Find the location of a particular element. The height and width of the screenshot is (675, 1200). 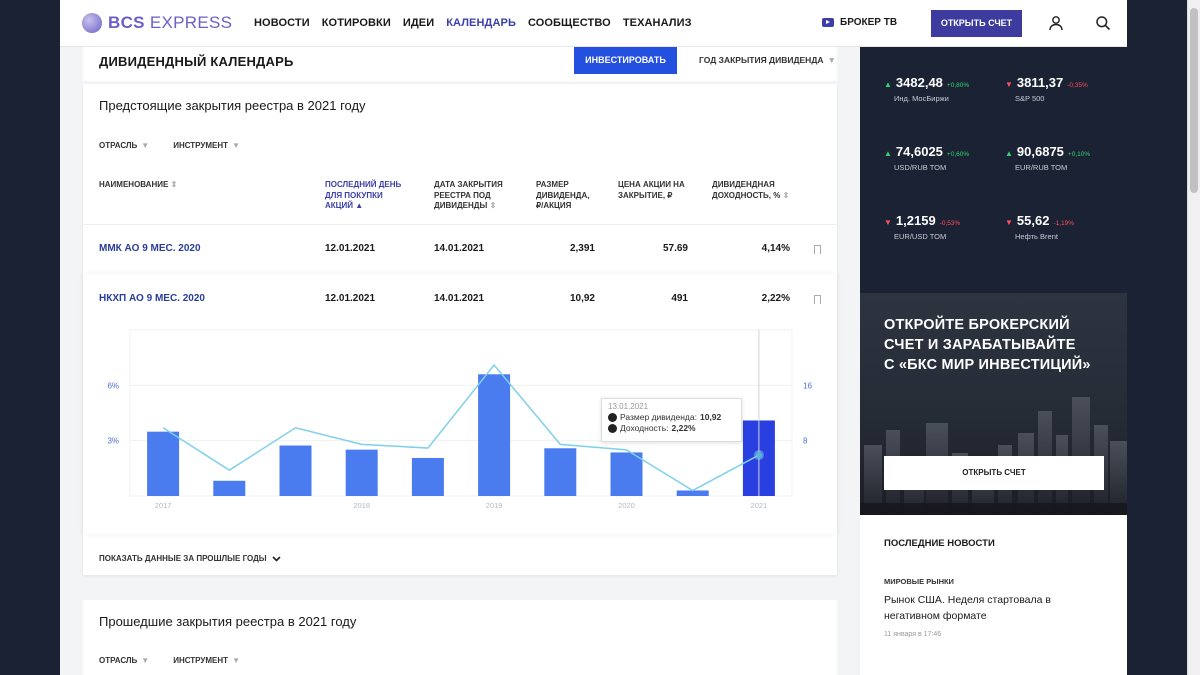

left-axis-tick: 3% is located at coordinates (113, 441).